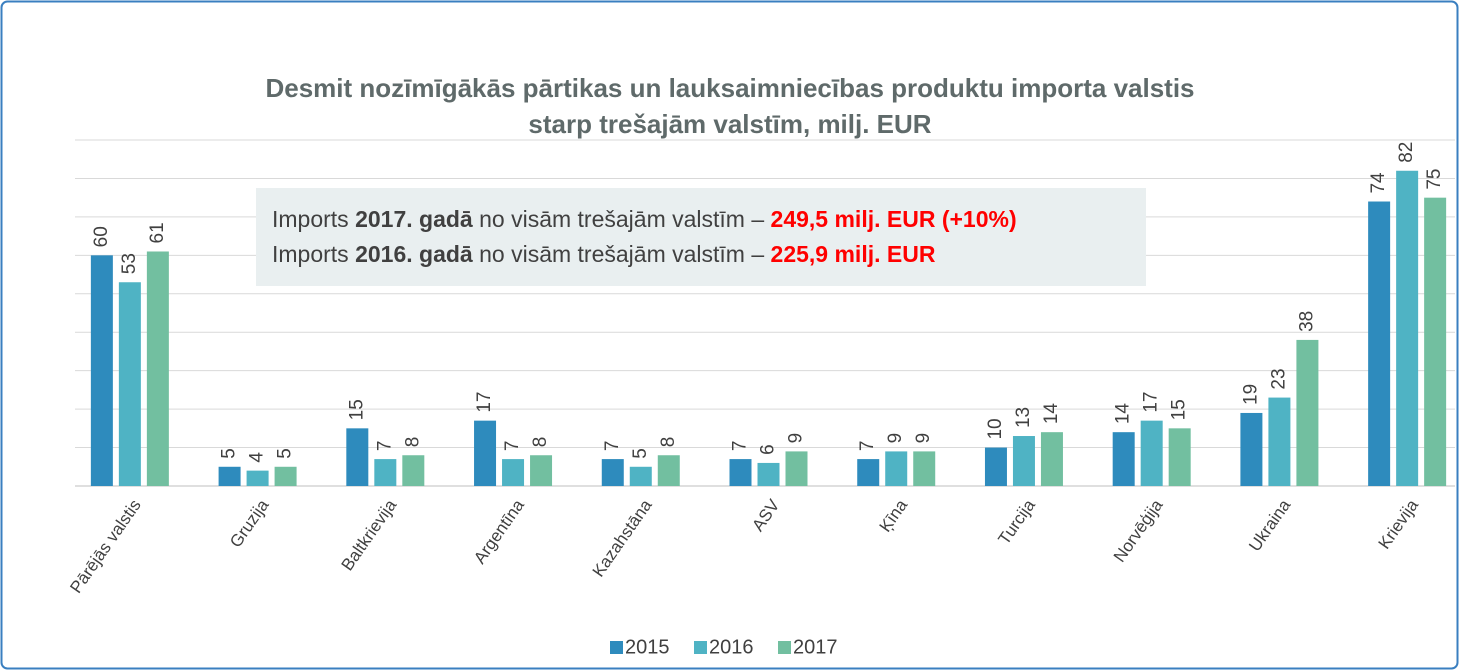 Image resolution: width=1459 pixels, height=670 pixels. Describe the element at coordinates (414, 219) in the screenshot. I see `annotation-text: 2017. gadā` at that location.